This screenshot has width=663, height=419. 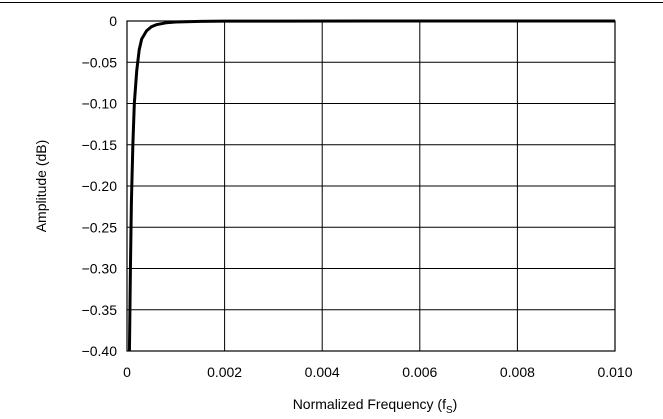 I want to click on x-tick-label: 0.010, so click(x=614, y=372).